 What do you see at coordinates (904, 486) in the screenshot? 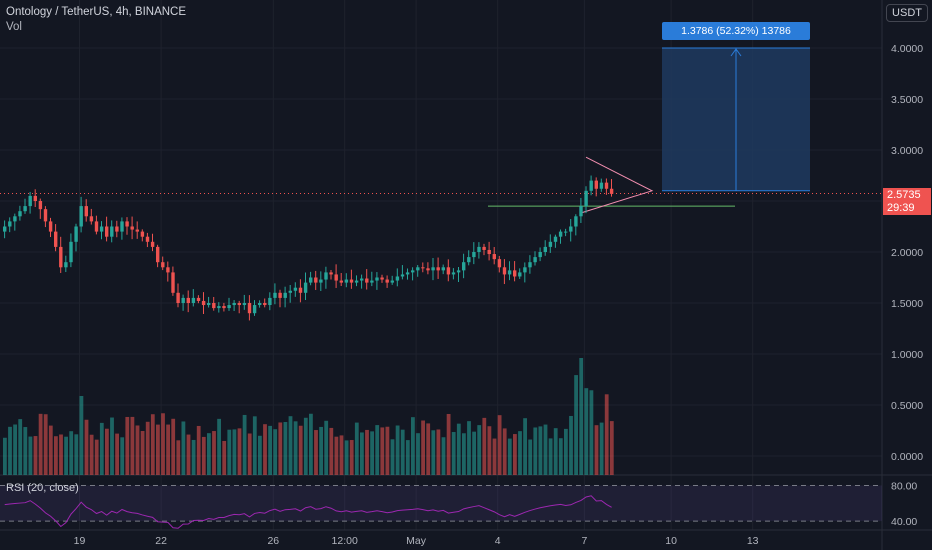
I see `rsi-axis-label: 80.00` at bounding box center [904, 486].